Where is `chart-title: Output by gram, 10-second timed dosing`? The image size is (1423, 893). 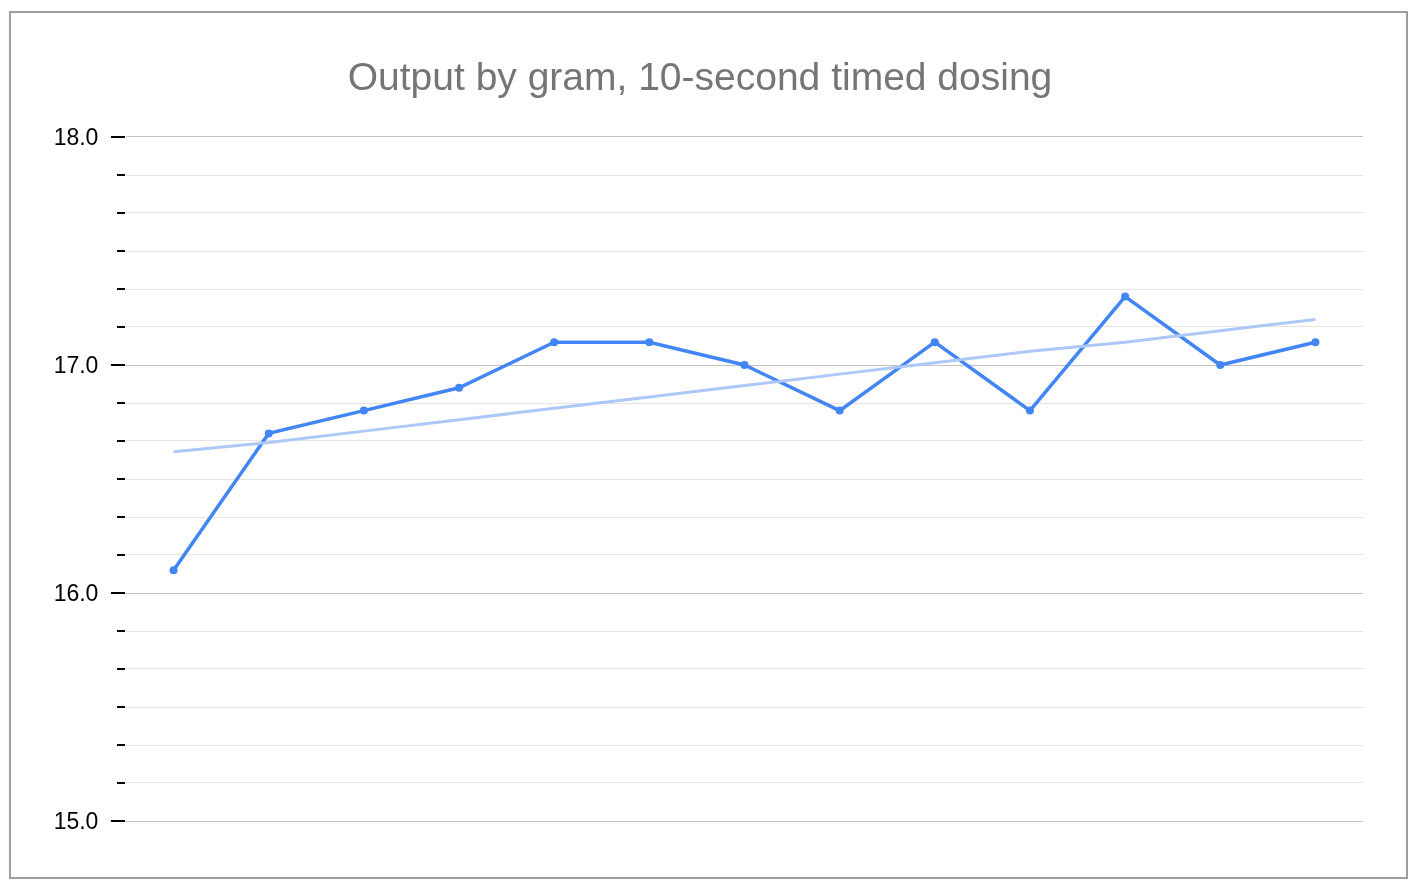
chart-title: Output by gram, 10-second timed dosing is located at coordinates (700, 76).